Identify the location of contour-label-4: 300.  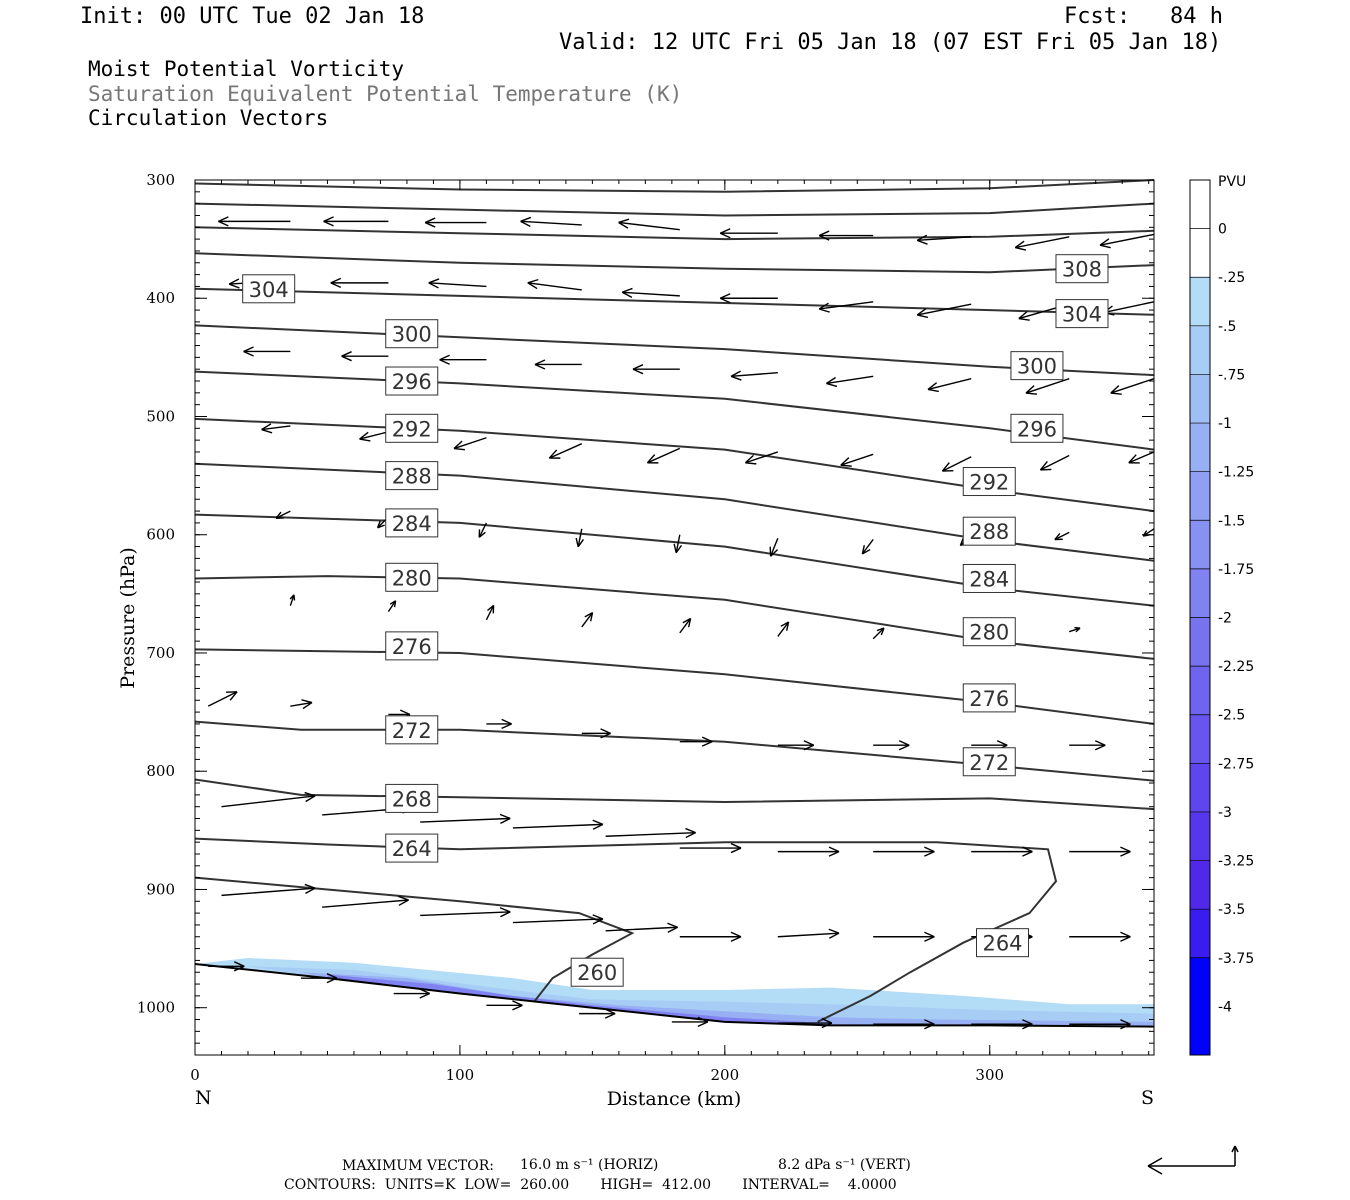
(1037, 367).